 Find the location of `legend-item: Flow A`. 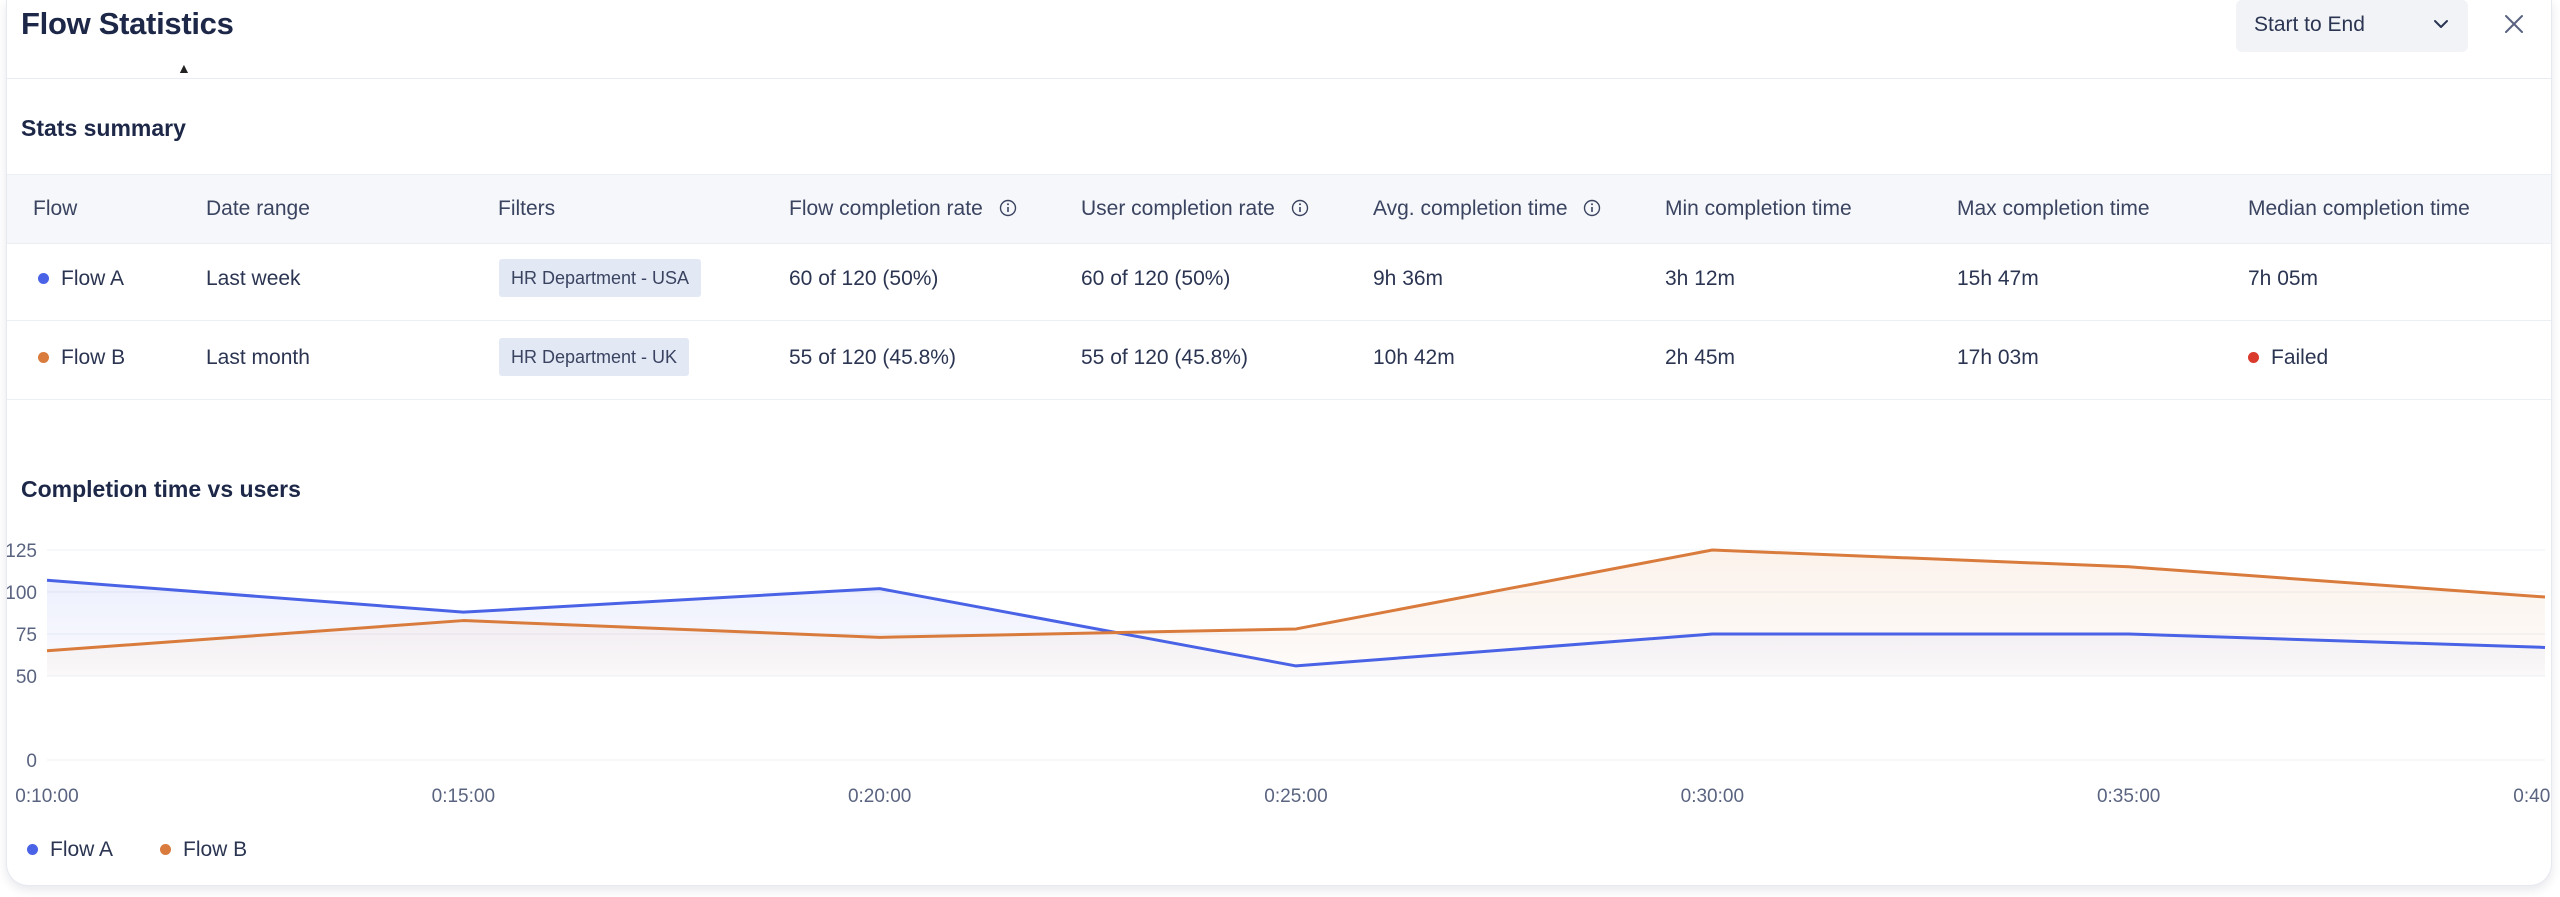

legend-item: Flow A is located at coordinates (70, 850).